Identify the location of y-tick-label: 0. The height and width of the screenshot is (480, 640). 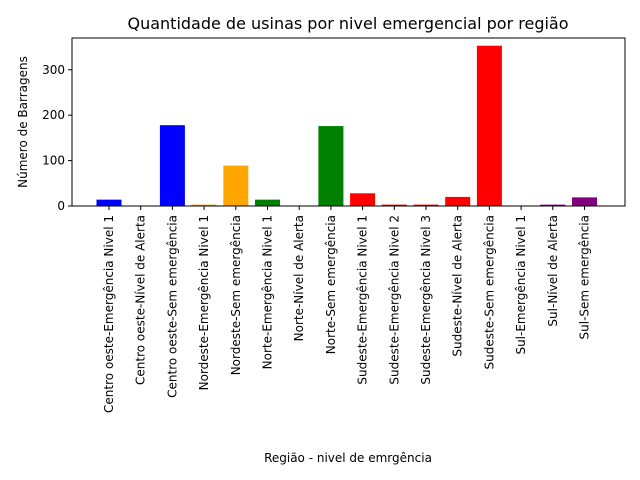
(61, 206).